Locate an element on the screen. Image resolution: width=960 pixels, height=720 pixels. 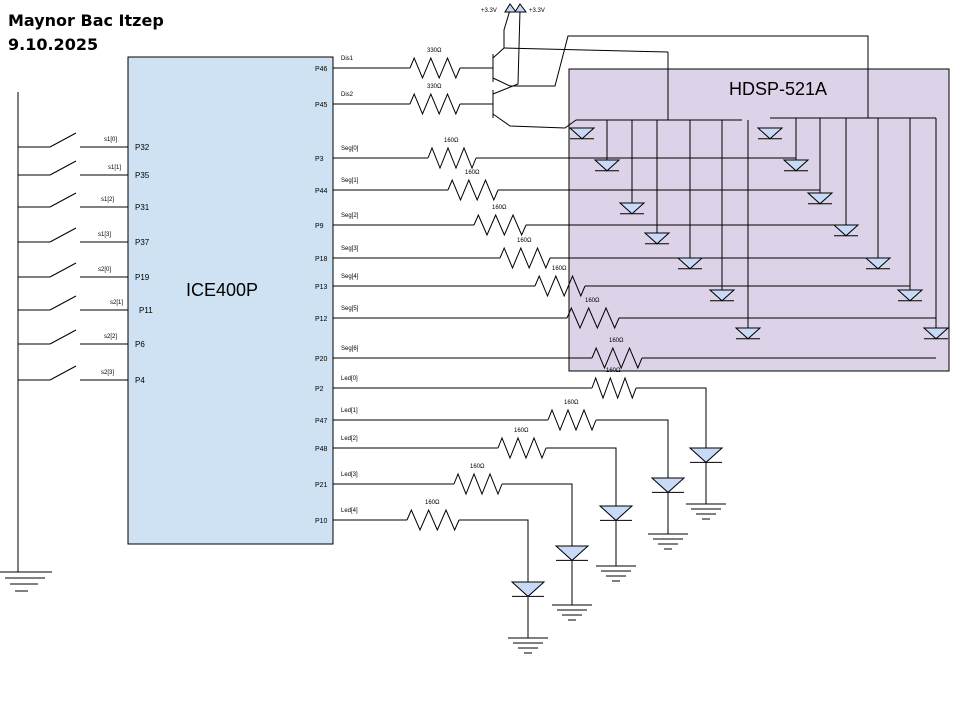
right-pin-label: P47 is located at coordinates (321, 421).